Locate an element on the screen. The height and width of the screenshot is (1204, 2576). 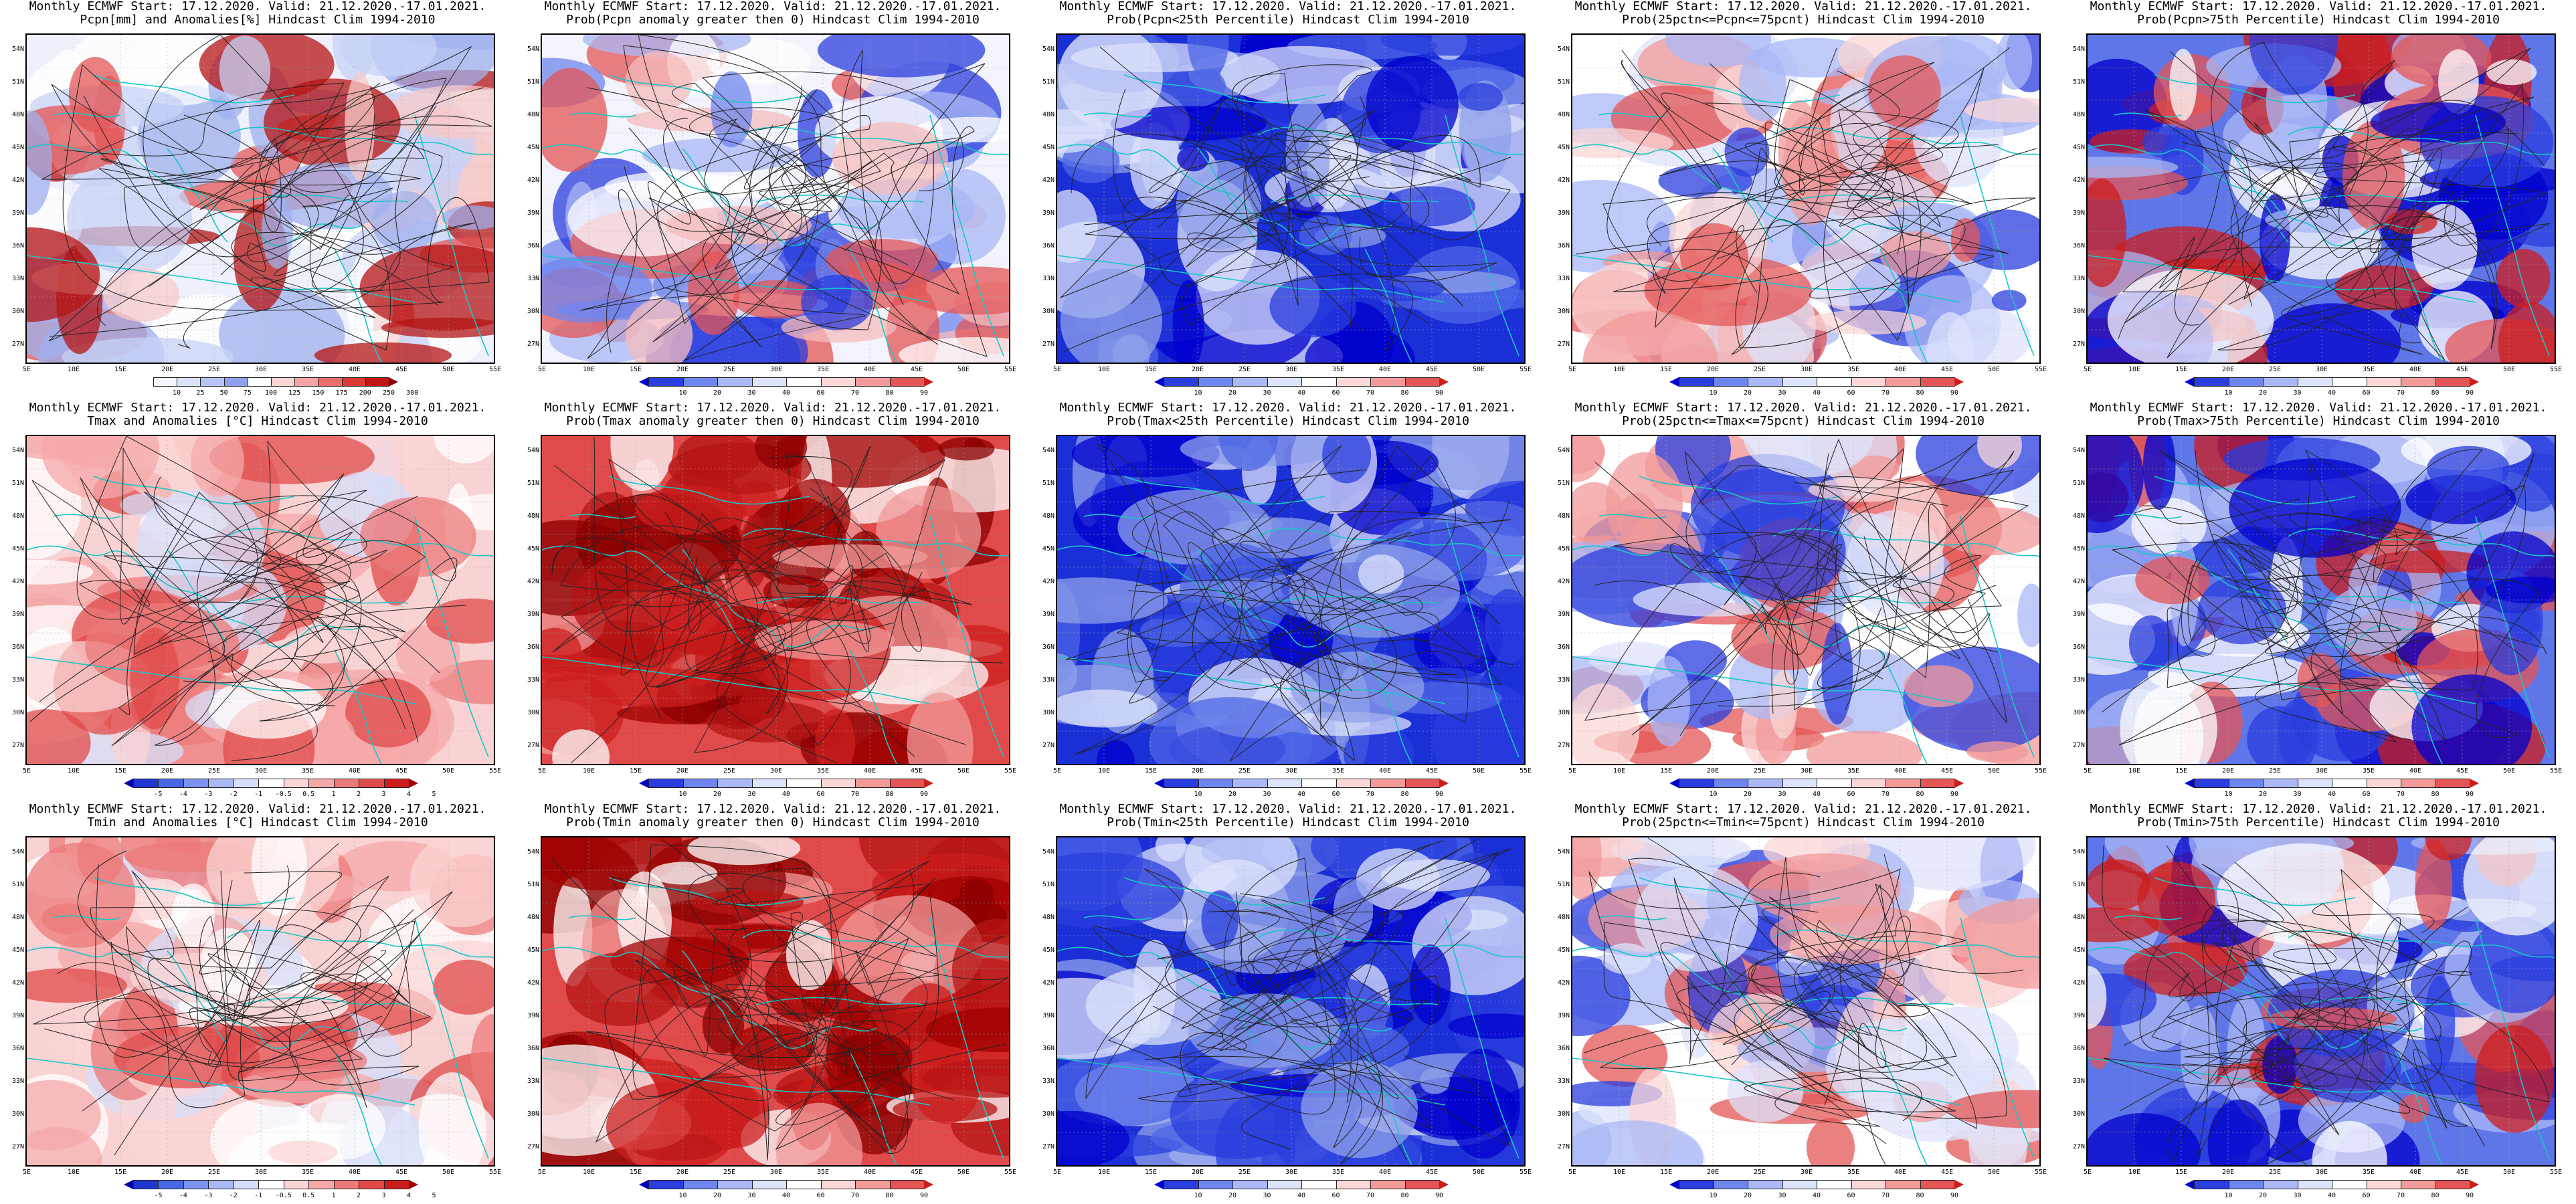
colorbar-tick: 1 is located at coordinates (333, 1195).